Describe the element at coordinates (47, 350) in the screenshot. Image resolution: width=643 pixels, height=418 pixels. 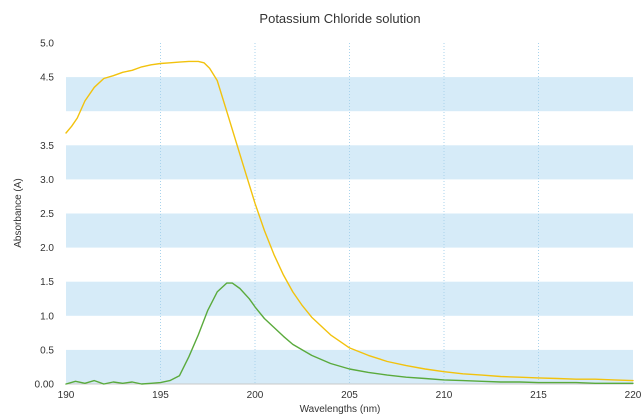
I see `y-tick-label: 0.5` at that location.